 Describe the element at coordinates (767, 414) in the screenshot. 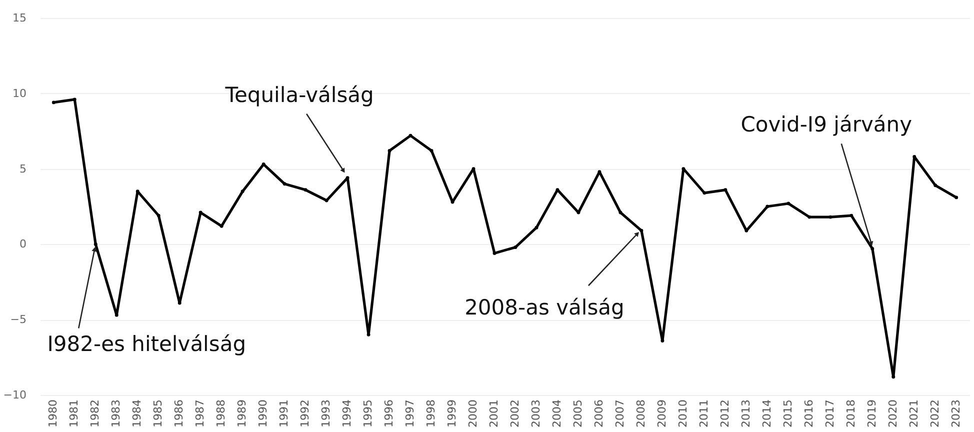

I see `x-tick-label: 2014` at that location.